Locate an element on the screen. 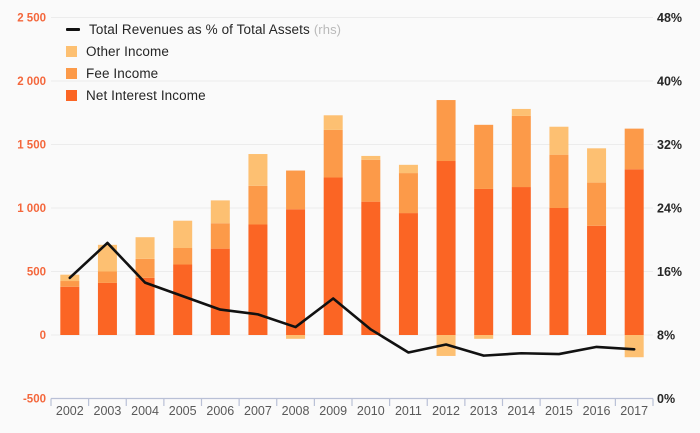 The width and height of the screenshot is (700, 433). x-axis-label-2003: 2003 is located at coordinates (108, 411).